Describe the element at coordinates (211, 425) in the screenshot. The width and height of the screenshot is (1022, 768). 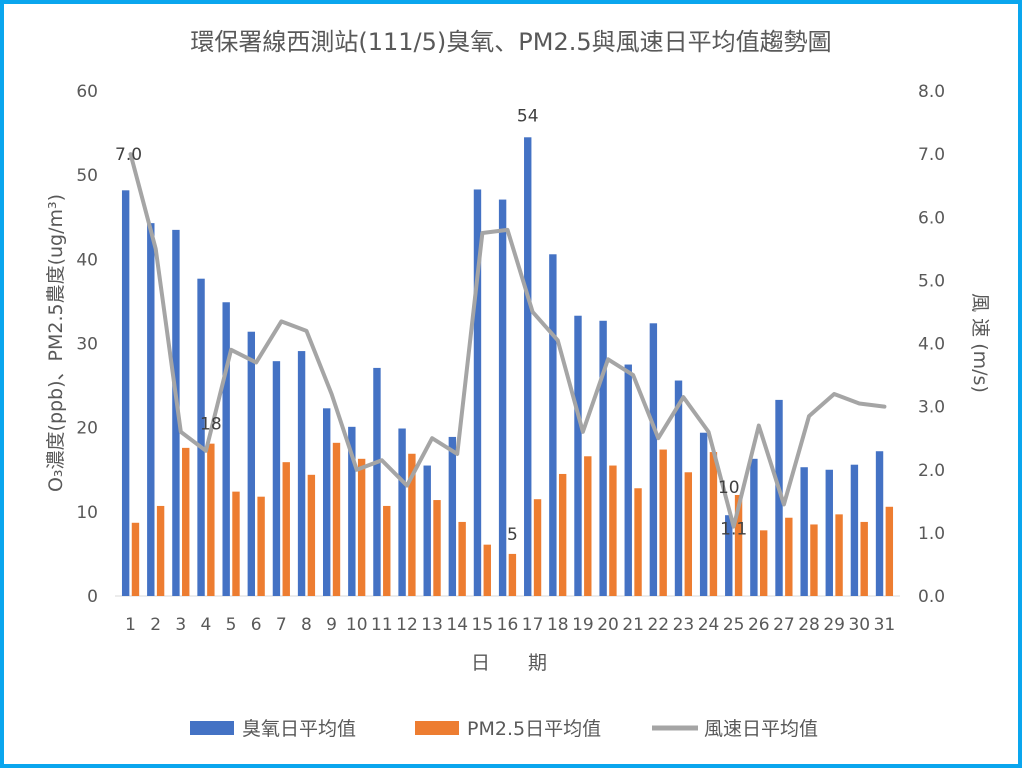
I see `data-label: 18` at that location.